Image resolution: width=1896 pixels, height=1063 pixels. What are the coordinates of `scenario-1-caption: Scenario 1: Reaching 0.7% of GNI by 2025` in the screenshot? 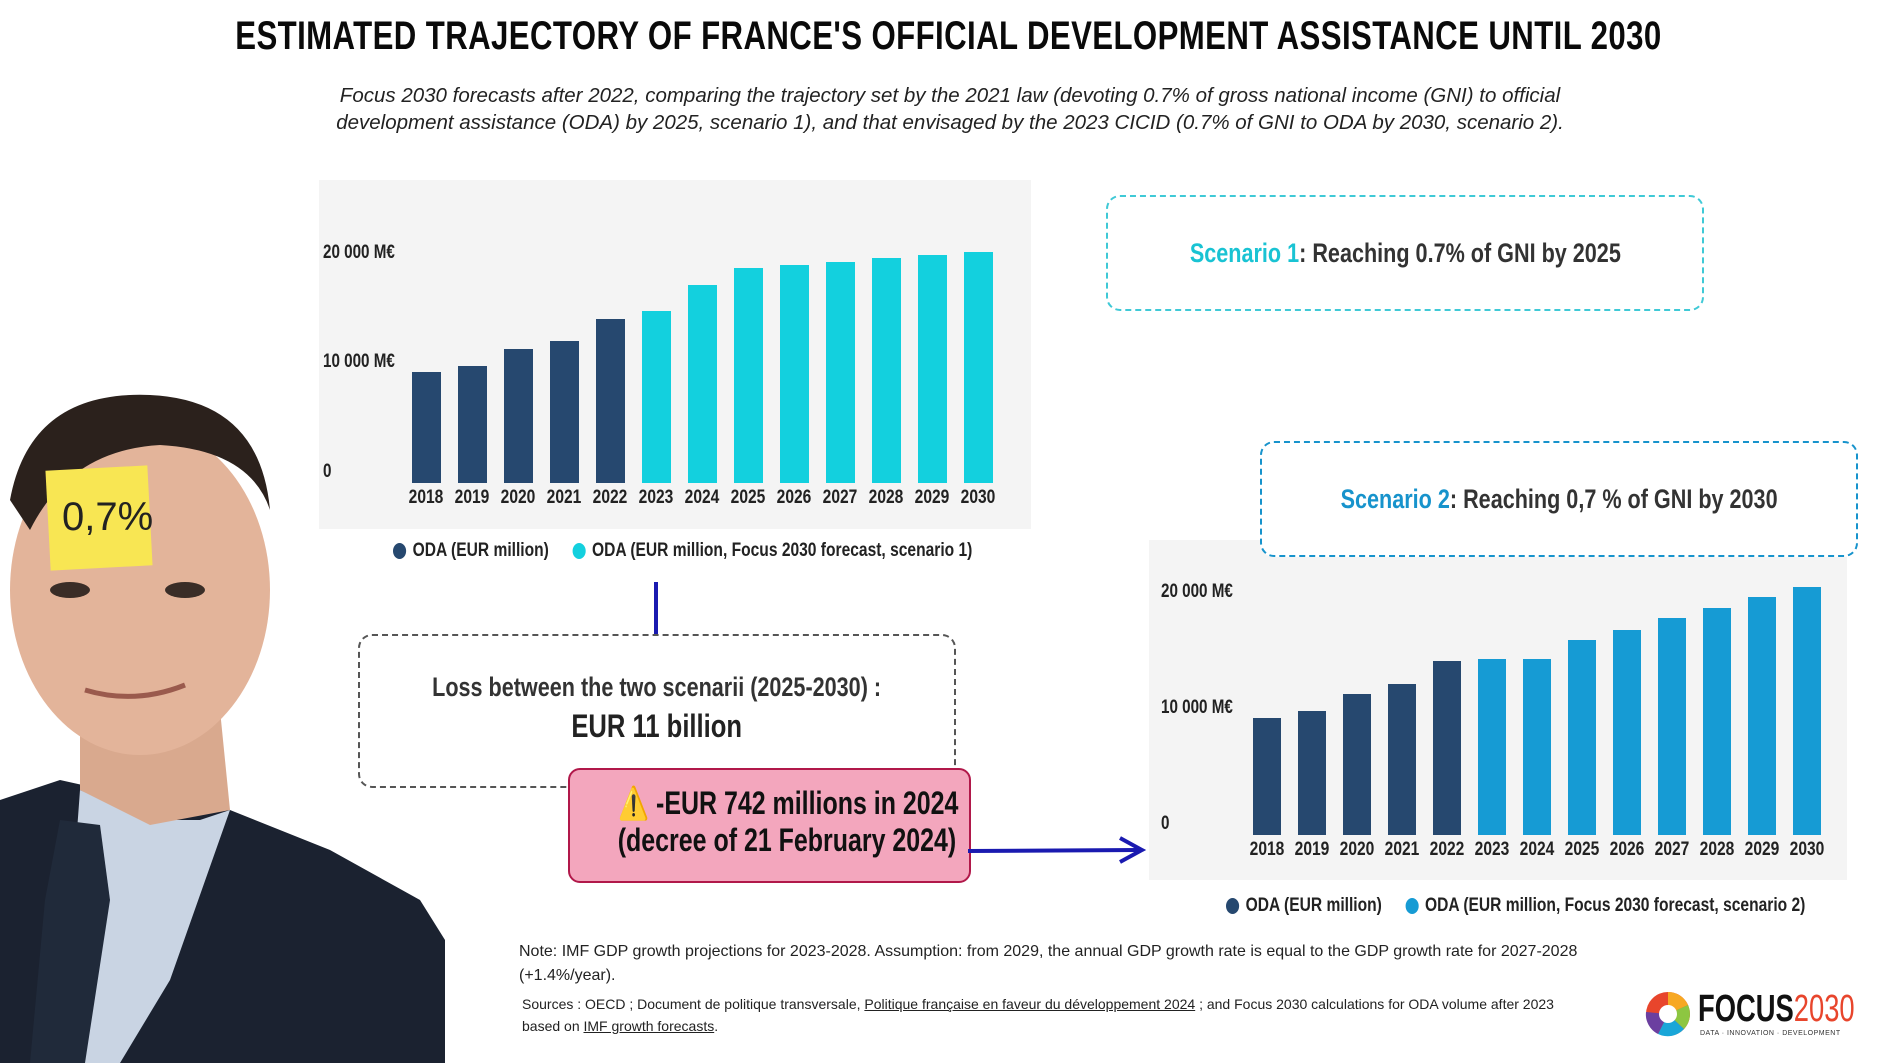 It's located at (1405, 253).